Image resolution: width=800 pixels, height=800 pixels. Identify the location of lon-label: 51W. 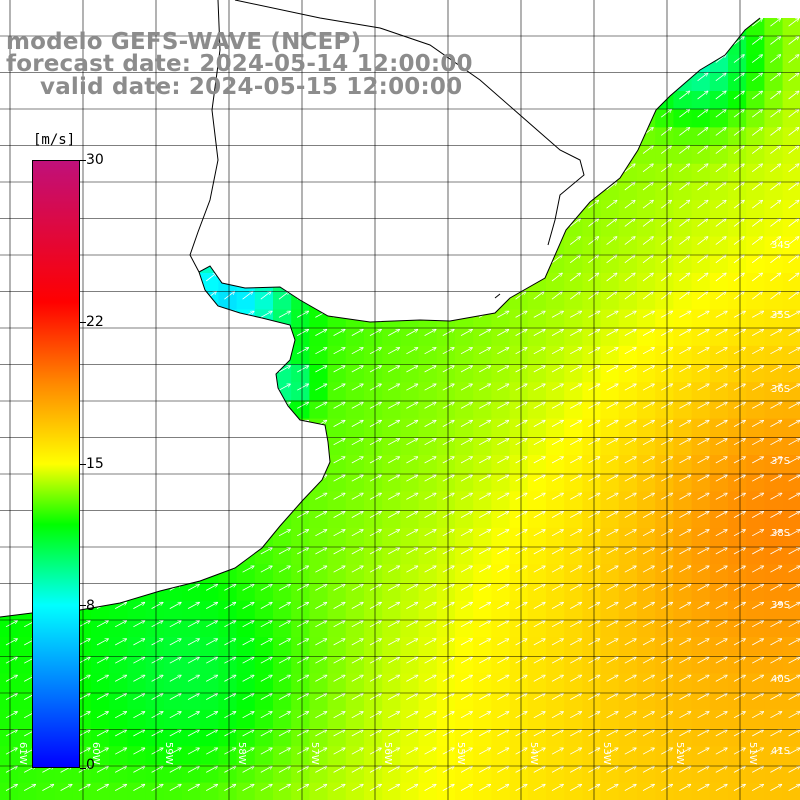
(752, 753).